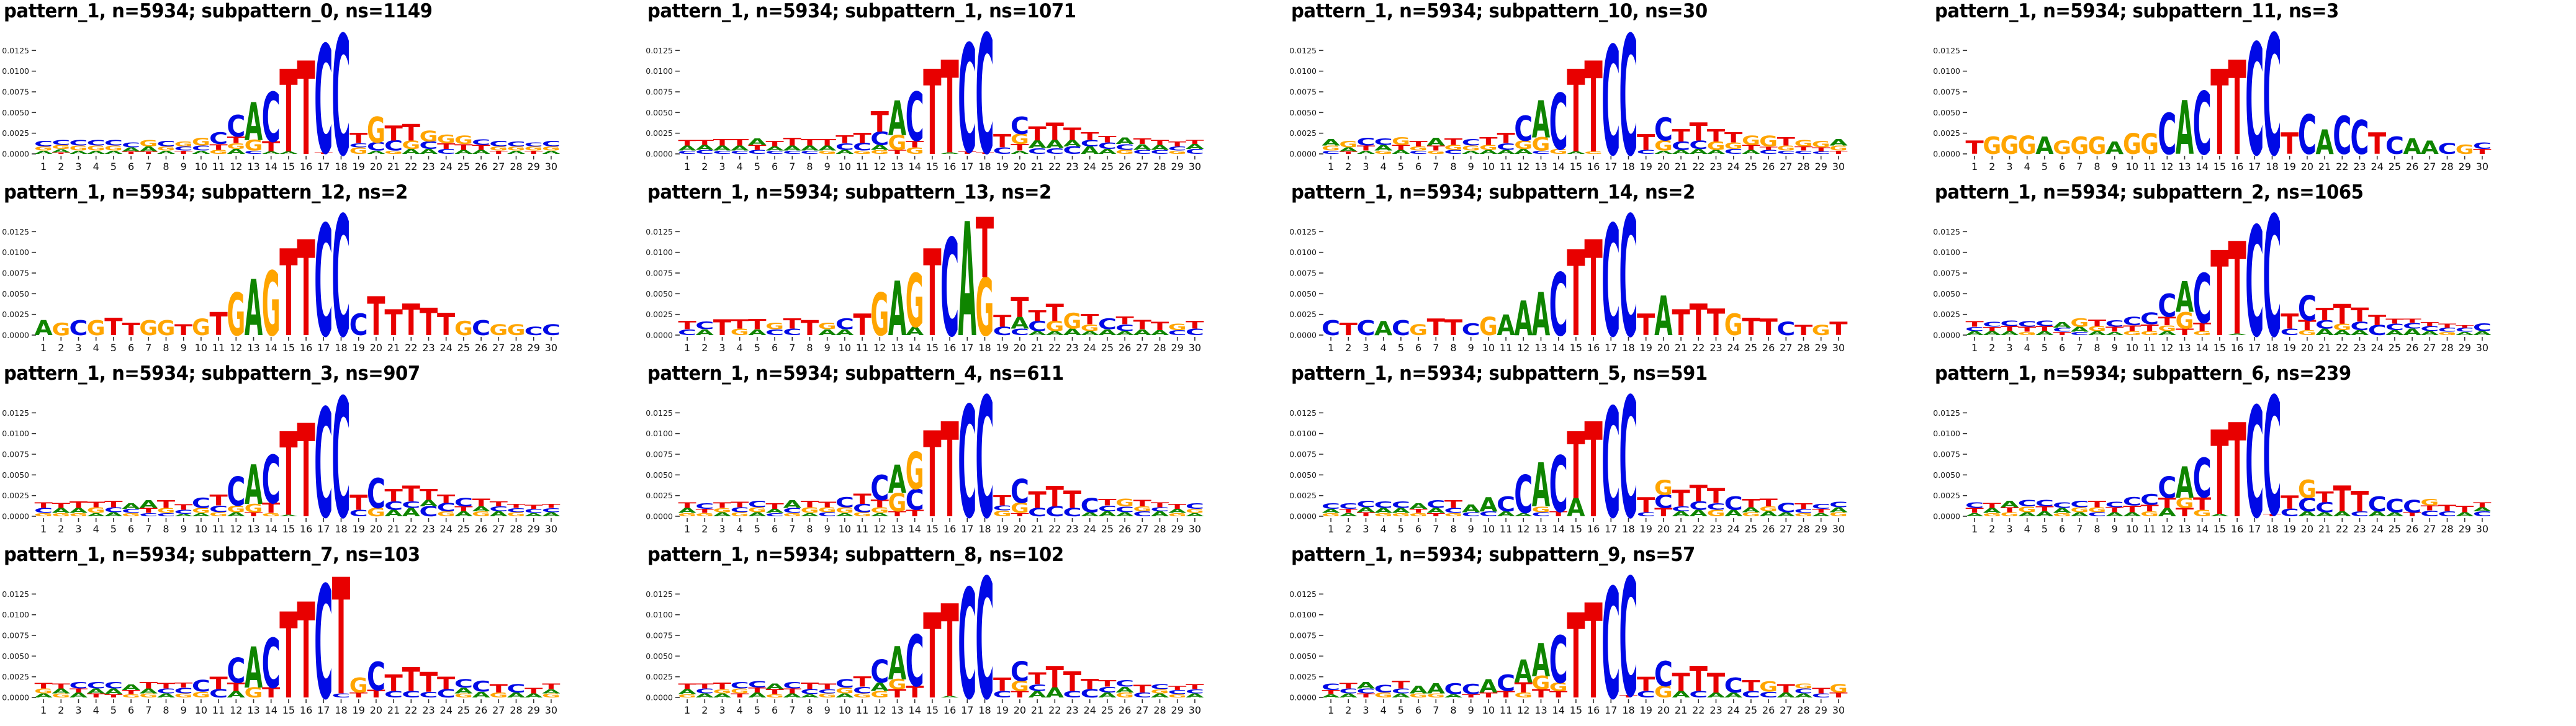 The height and width of the screenshot is (726, 2576). What do you see at coordinates (218, 710) in the screenshot?
I see `x-axis-tick-label: 11` at bounding box center [218, 710].